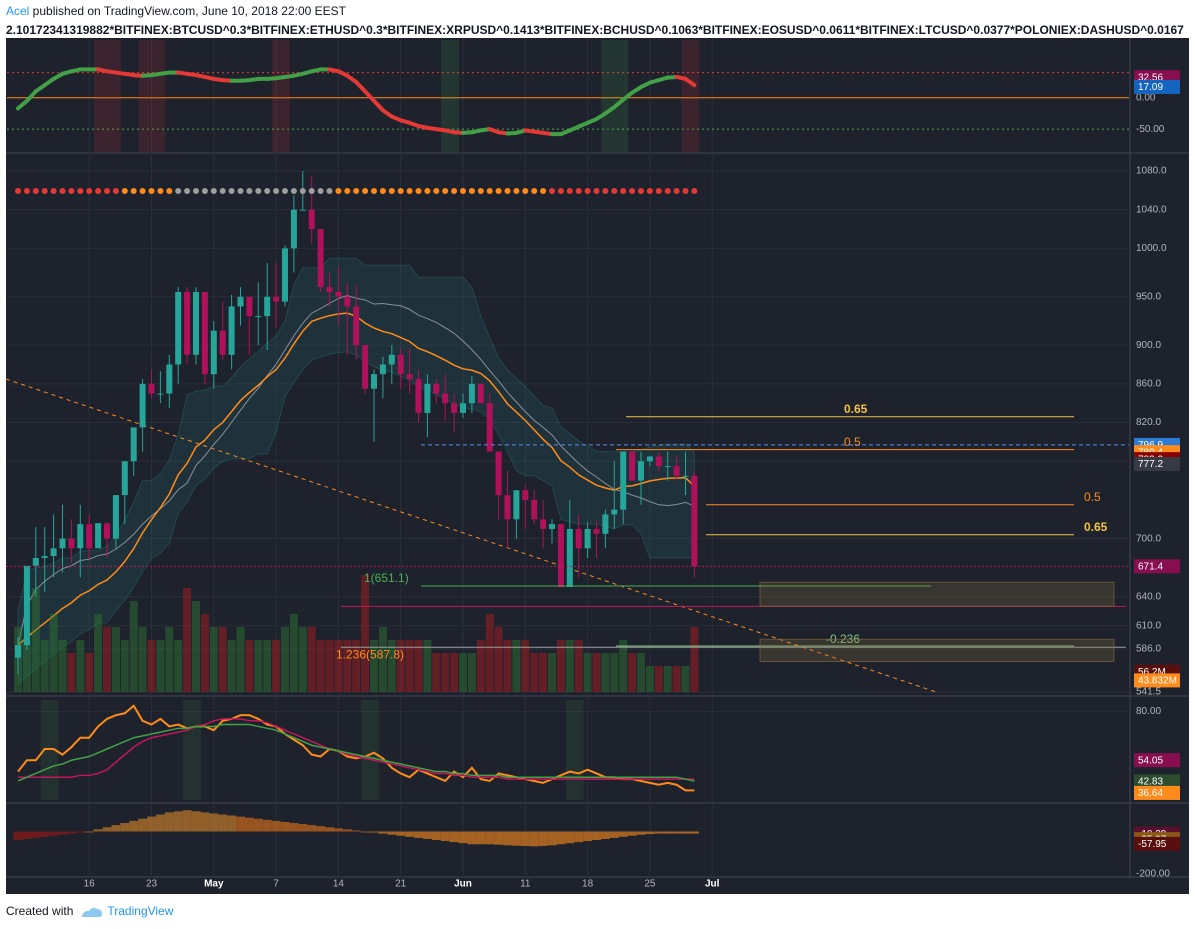 Image resolution: width=1195 pixels, height=929 pixels. Describe the element at coordinates (140, 911) in the screenshot. I see `tradingview-link: TradingView` at that location.